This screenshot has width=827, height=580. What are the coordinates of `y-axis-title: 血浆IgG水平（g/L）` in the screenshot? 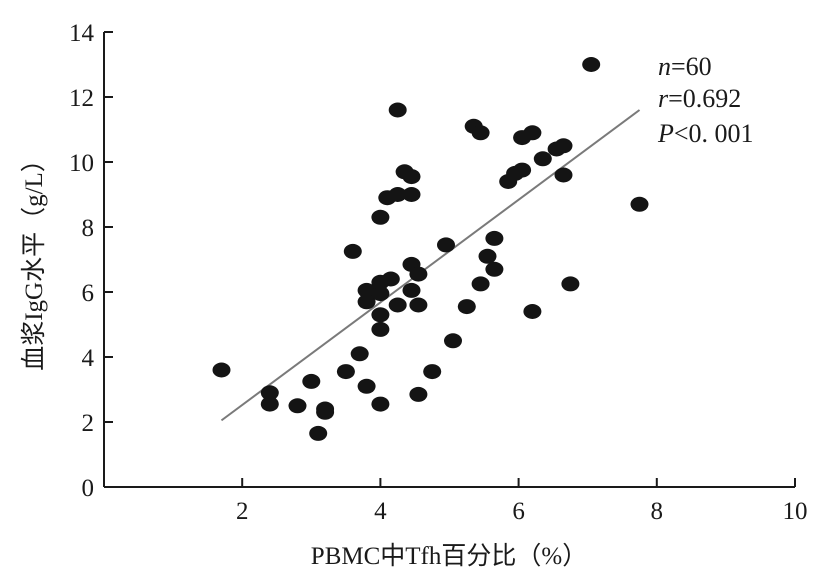 It's located at (34, 259).